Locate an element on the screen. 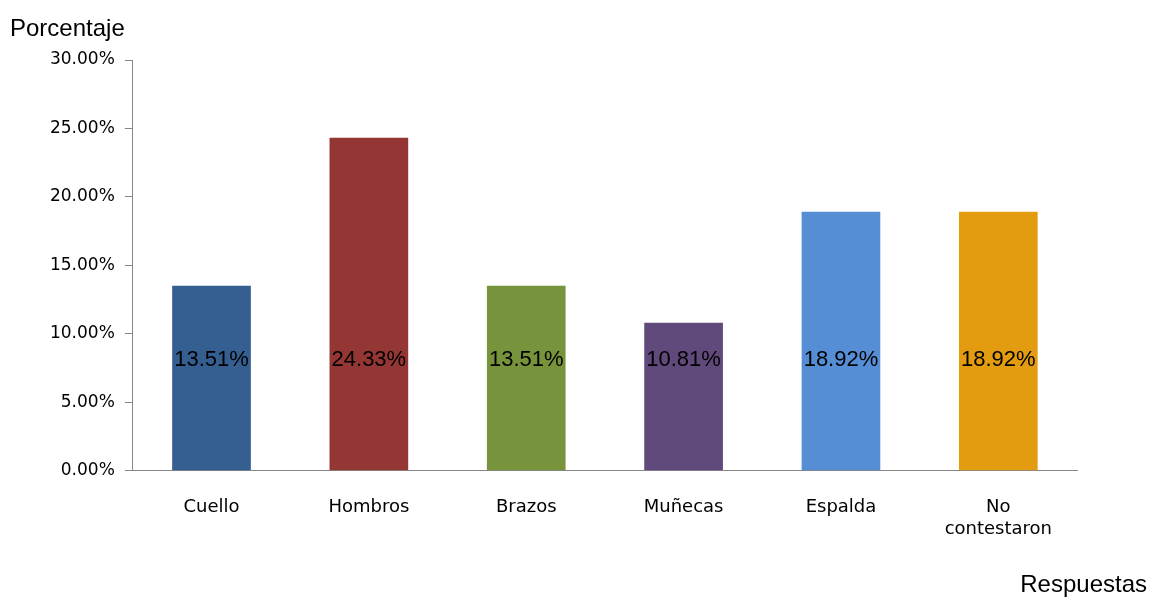  y-tick-label: 0.00% is located at coordinates (87, 469).